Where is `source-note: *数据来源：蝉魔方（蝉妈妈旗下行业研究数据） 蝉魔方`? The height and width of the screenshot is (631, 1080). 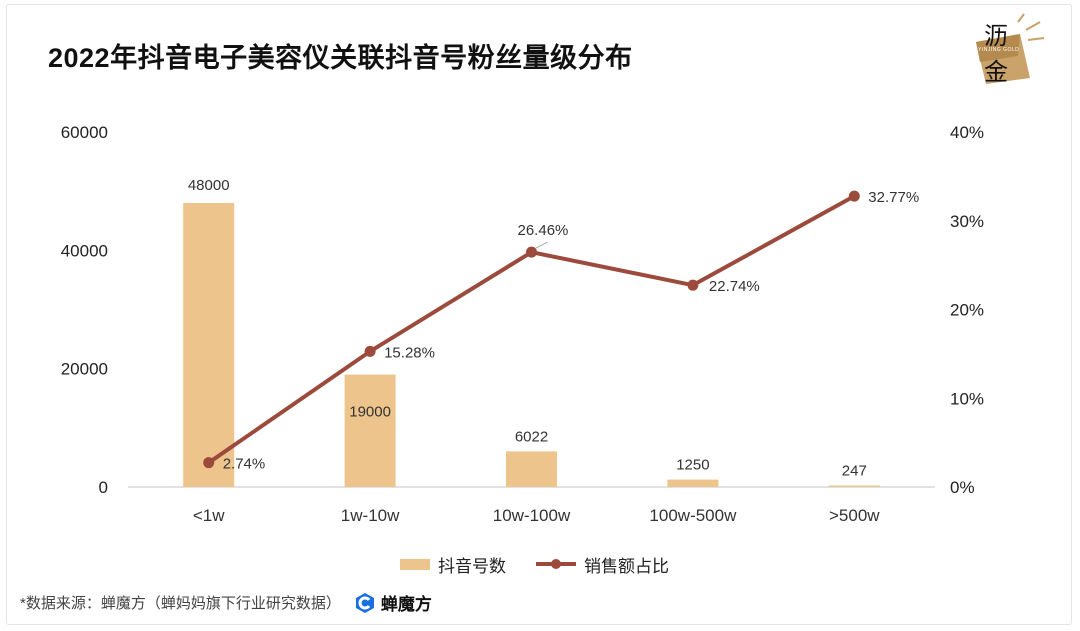 source-note: *数据来源：蝉魔方（蝉妈妈旗下行业研究数据） 蝉魔方 is located at coordinates (226, 602).